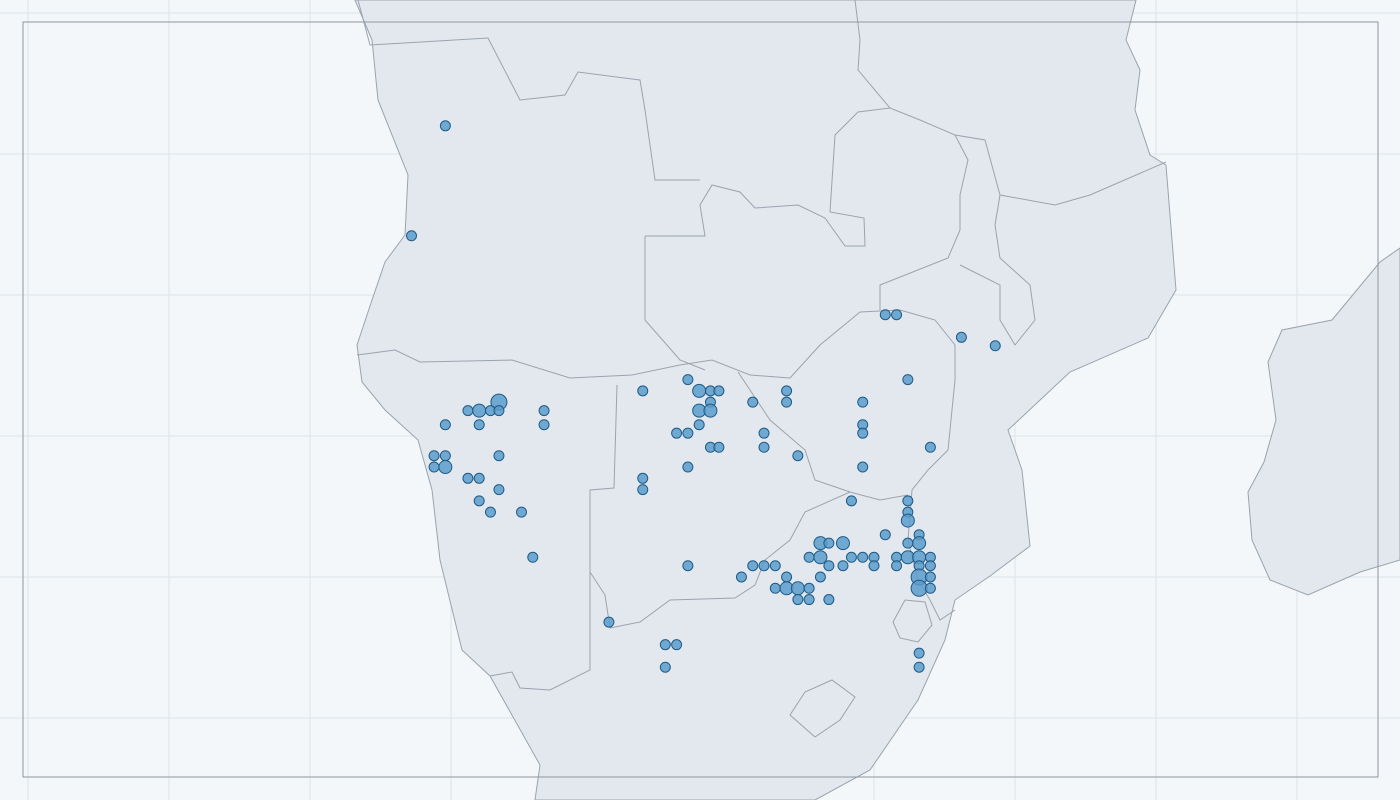 Image resolution: width=1400 pixels, height=800 pixels. I want to click on lesotho, so click(822, 708).